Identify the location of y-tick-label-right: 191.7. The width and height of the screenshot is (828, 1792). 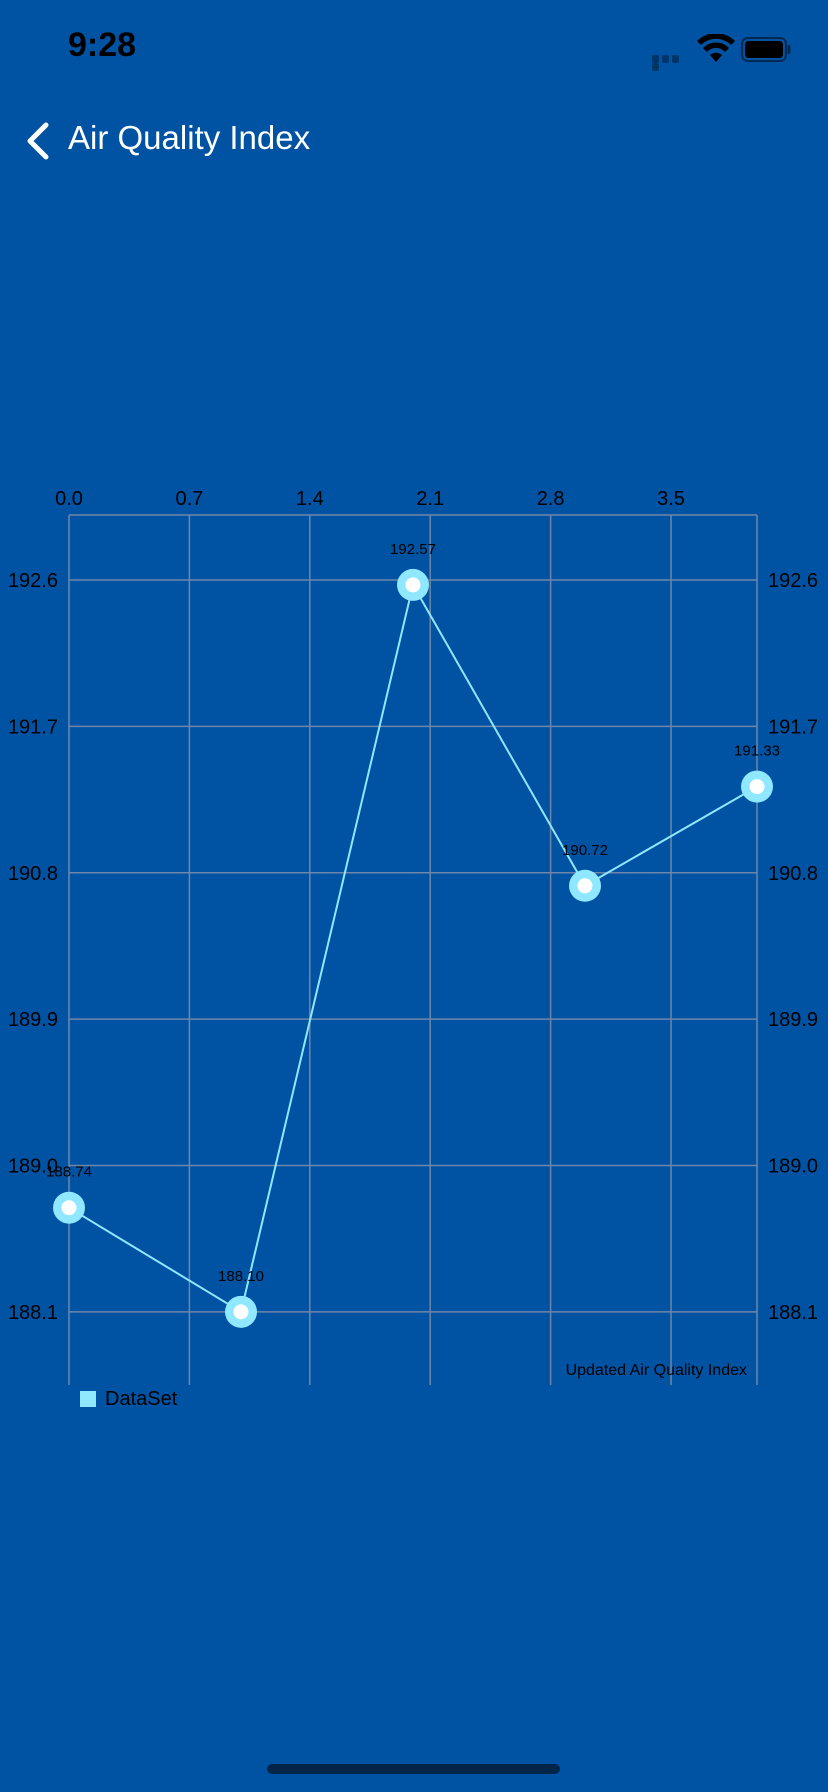
(793, 727).